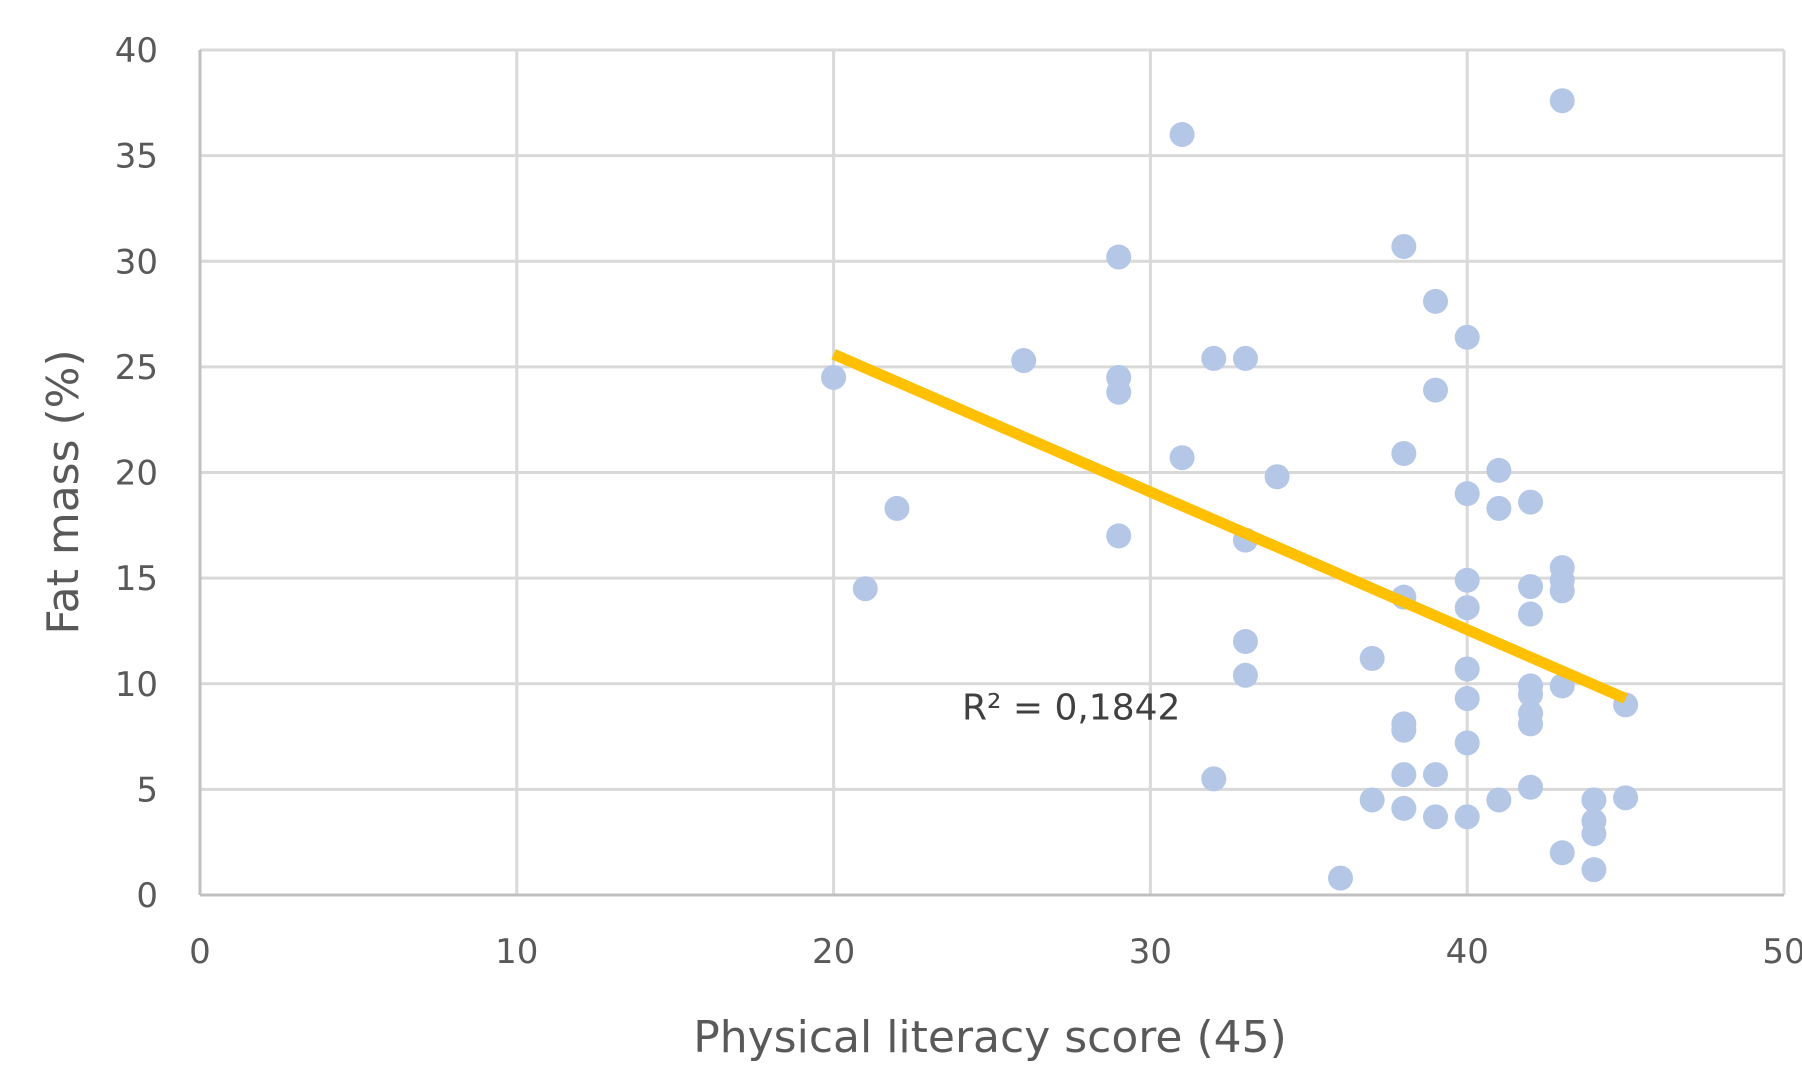 The height and width of the screenshot is (1073, 1802). I want to click on annotations: R² = 0,1842, so click(1071, 708).